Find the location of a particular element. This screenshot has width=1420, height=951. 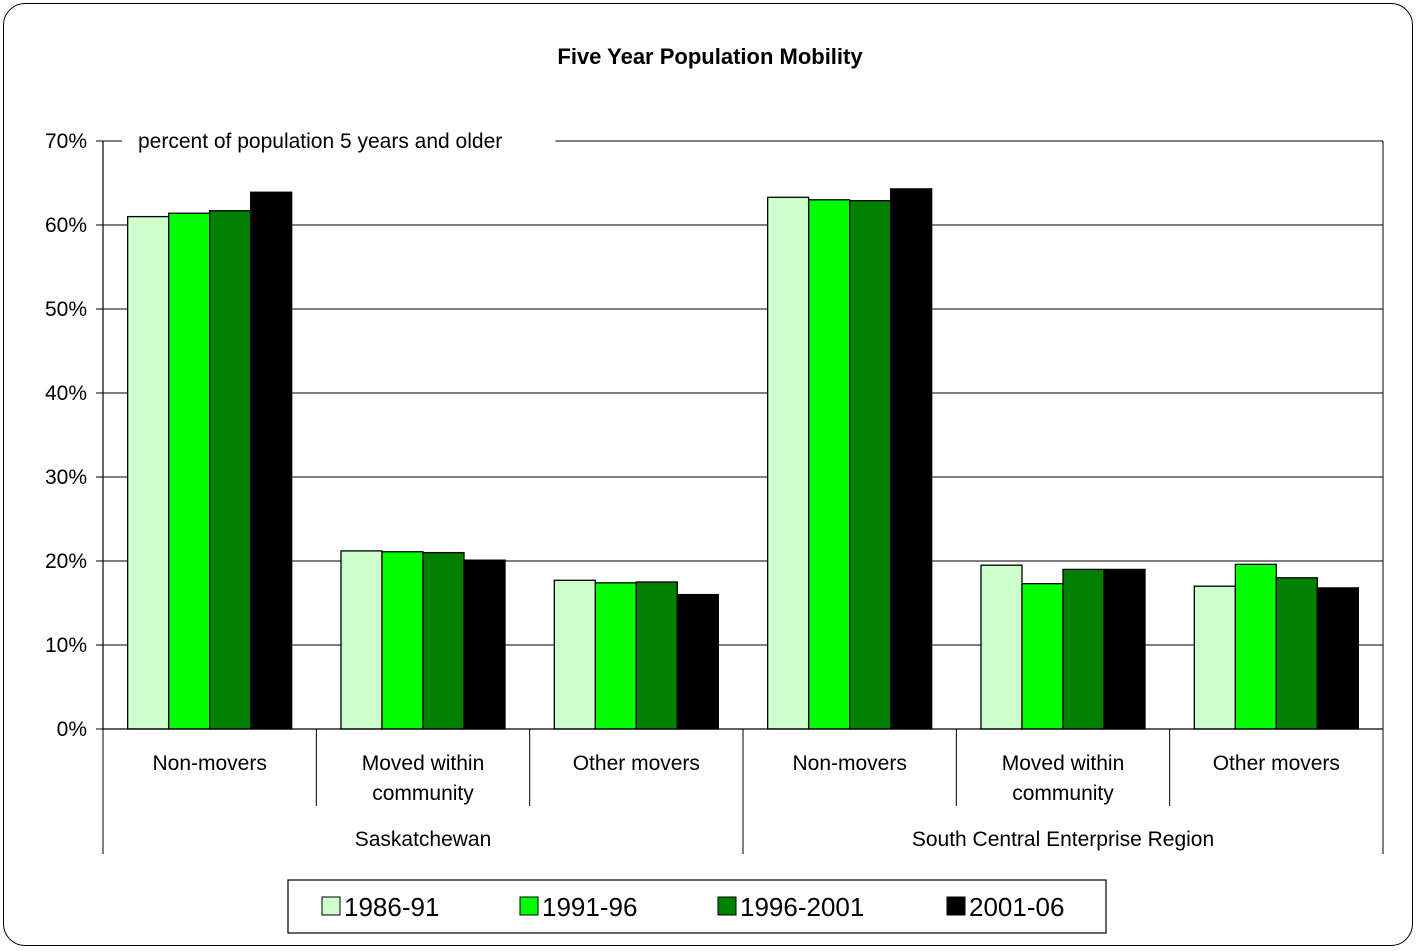

y-tick-label: 60% is located at coordinates (66, 225).